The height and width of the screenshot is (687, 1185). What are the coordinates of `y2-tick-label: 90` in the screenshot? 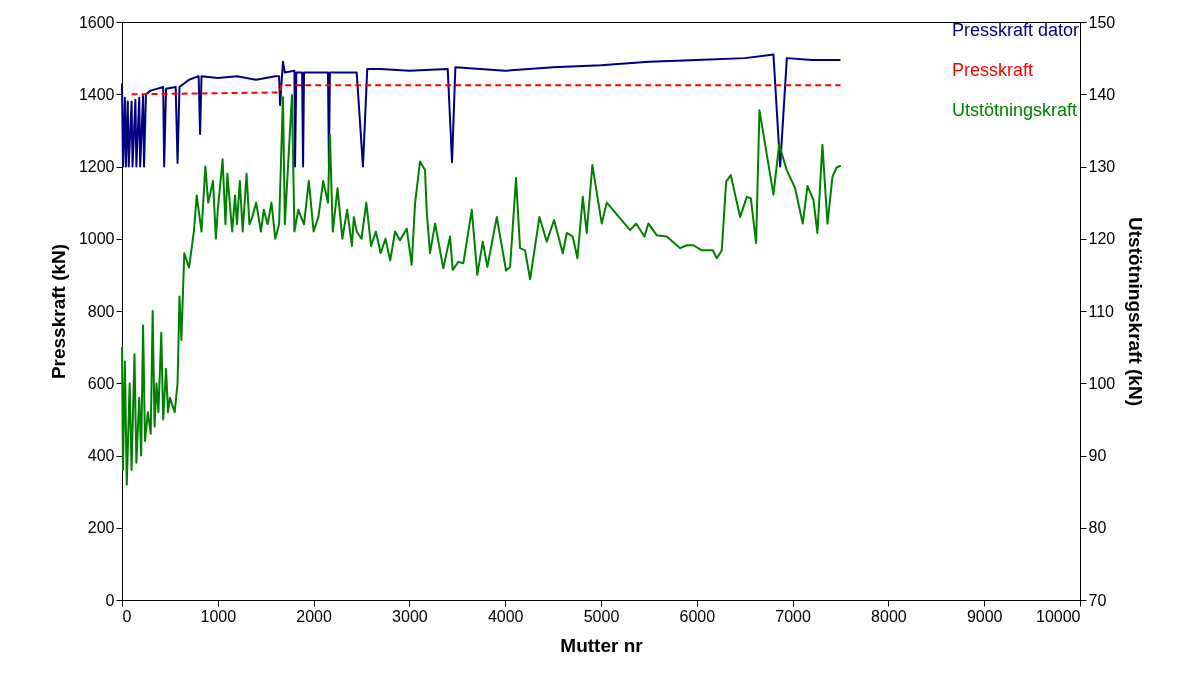 It's located at (1097, 455).